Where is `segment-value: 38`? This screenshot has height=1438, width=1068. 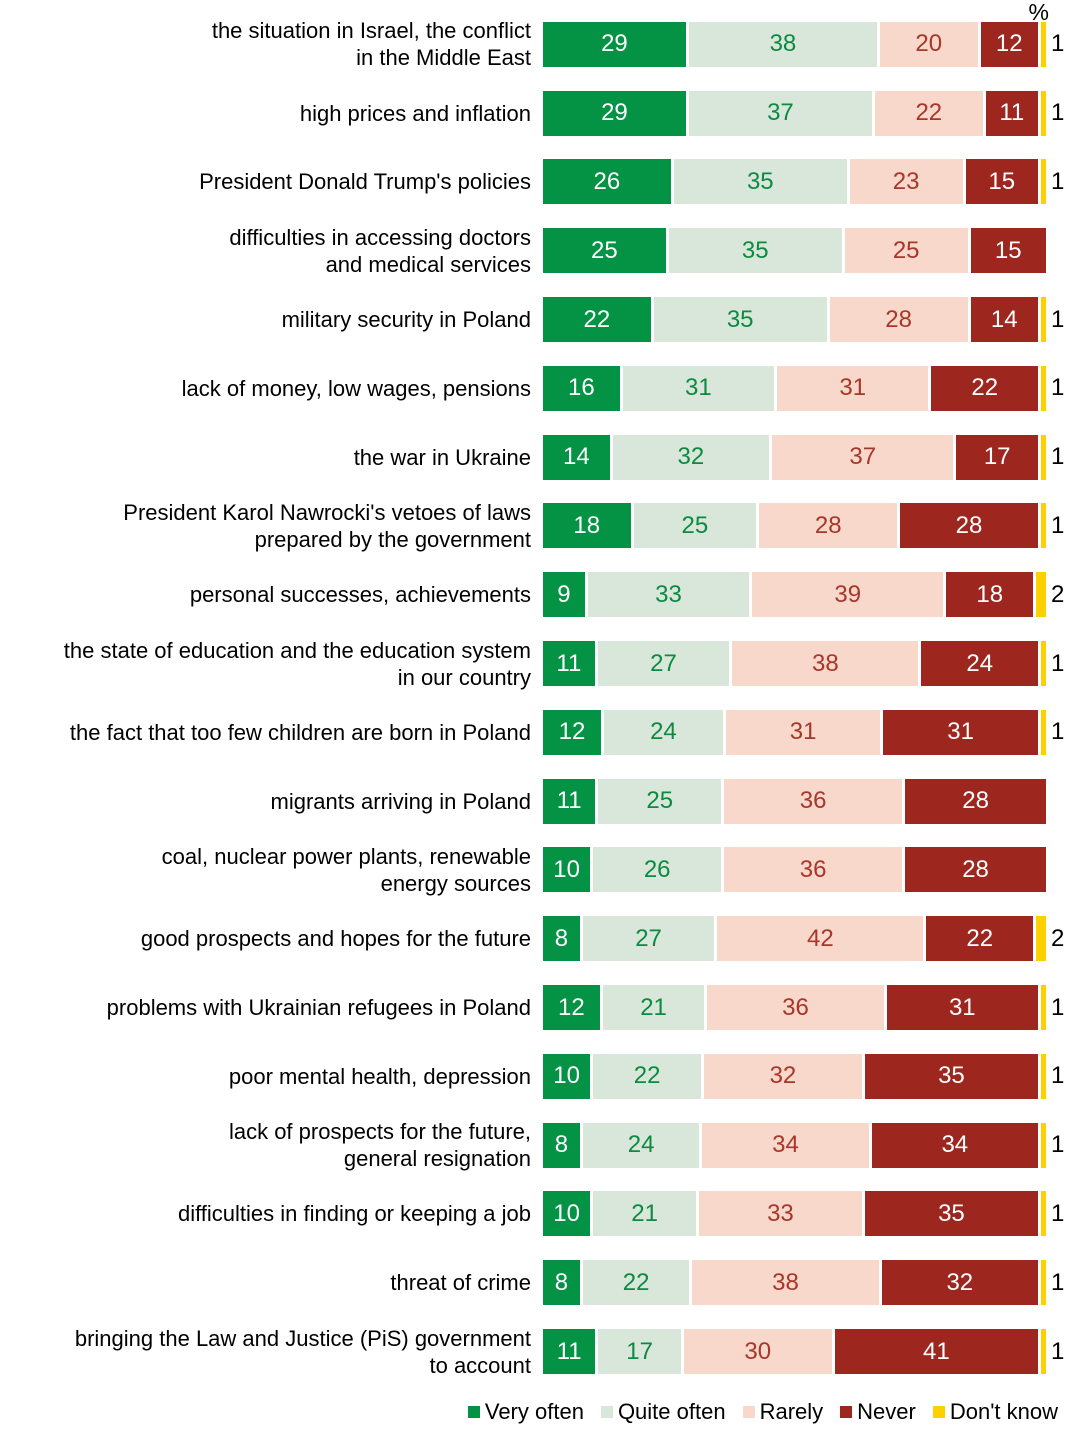
segment-value: 38 is located at coordinates (825, 663).